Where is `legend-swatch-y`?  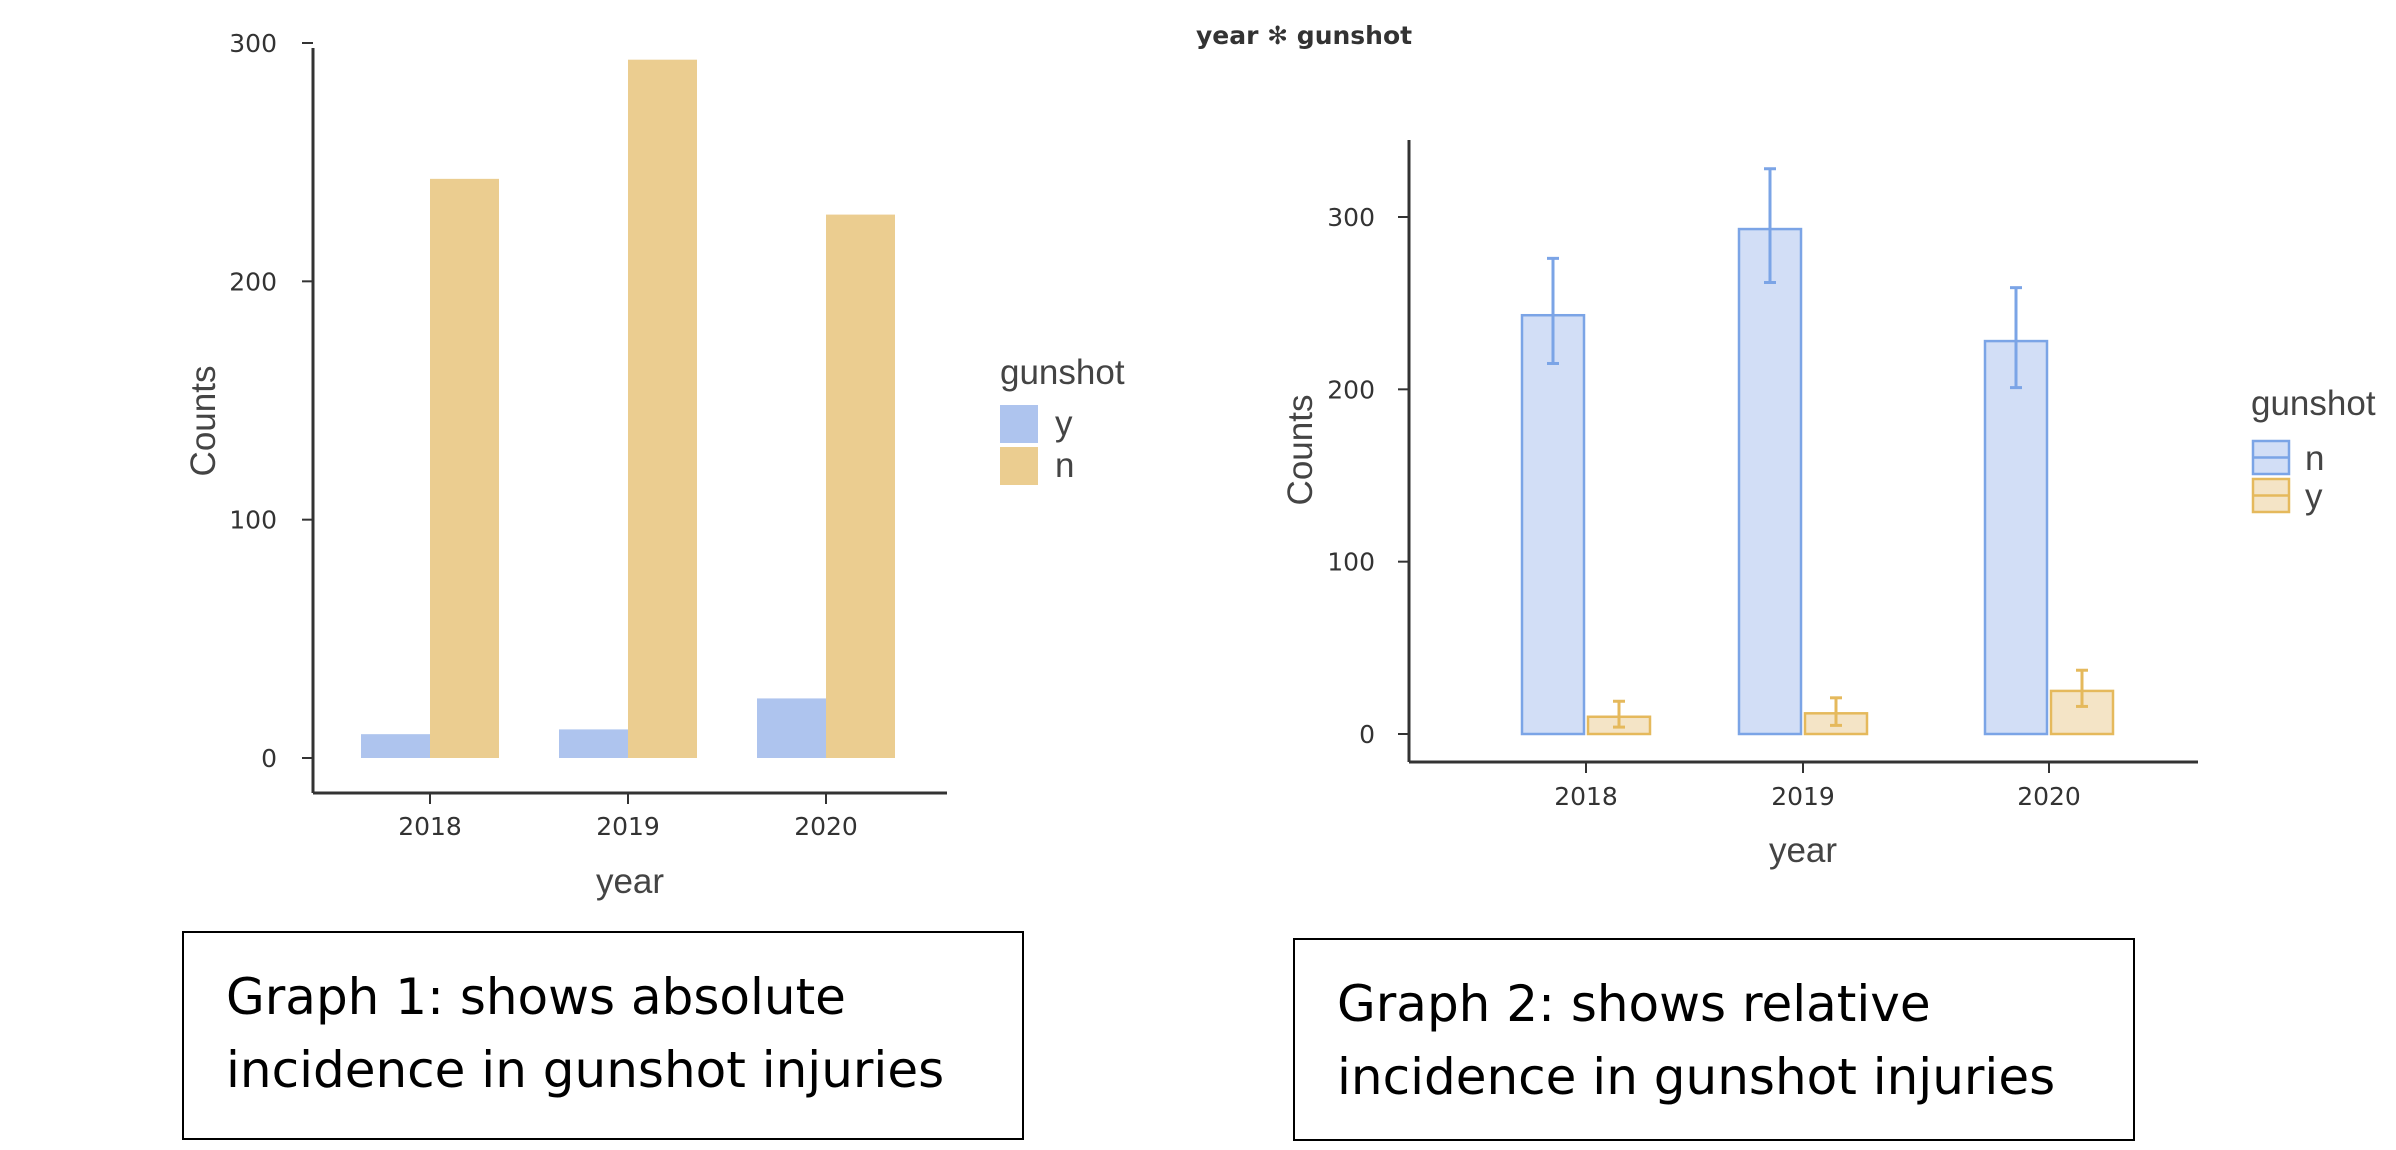 legend-swatch-y is located at coordinates (1019, 424).